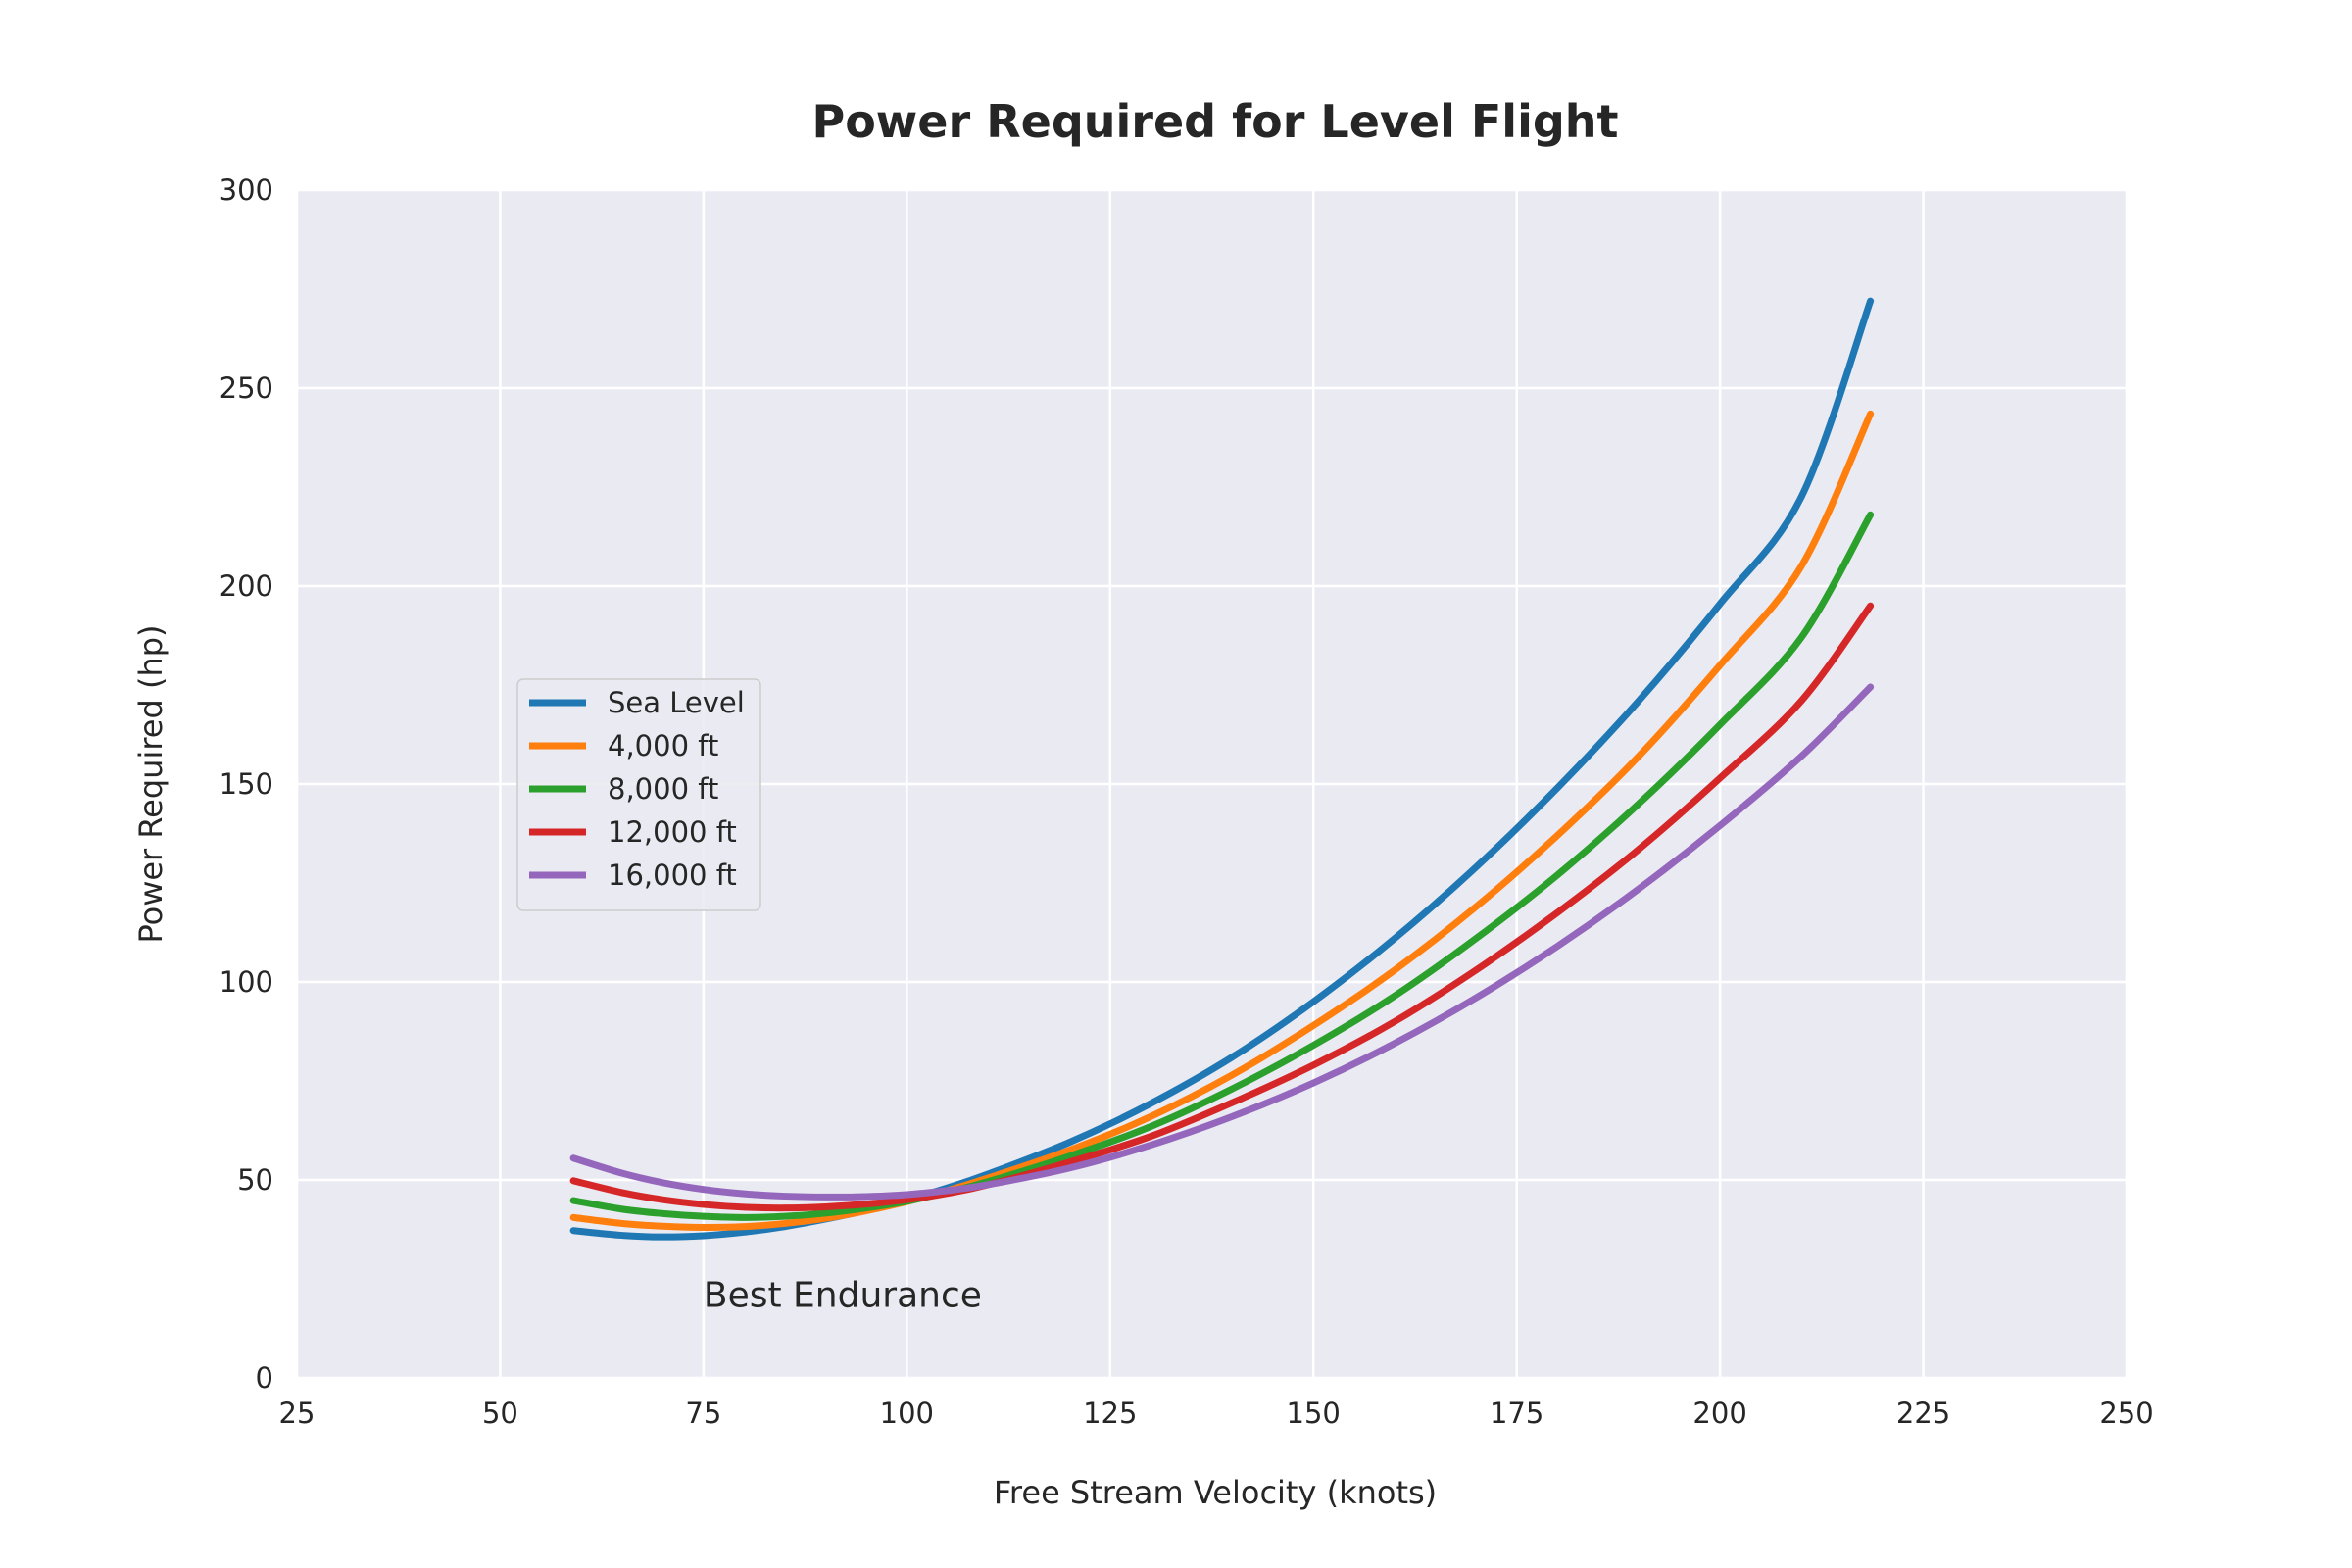 The image size is (2352, 1568). Describe the element at coordinates (297, 1413) in the screenshot. I see `x-tick-label: 25` at that location.